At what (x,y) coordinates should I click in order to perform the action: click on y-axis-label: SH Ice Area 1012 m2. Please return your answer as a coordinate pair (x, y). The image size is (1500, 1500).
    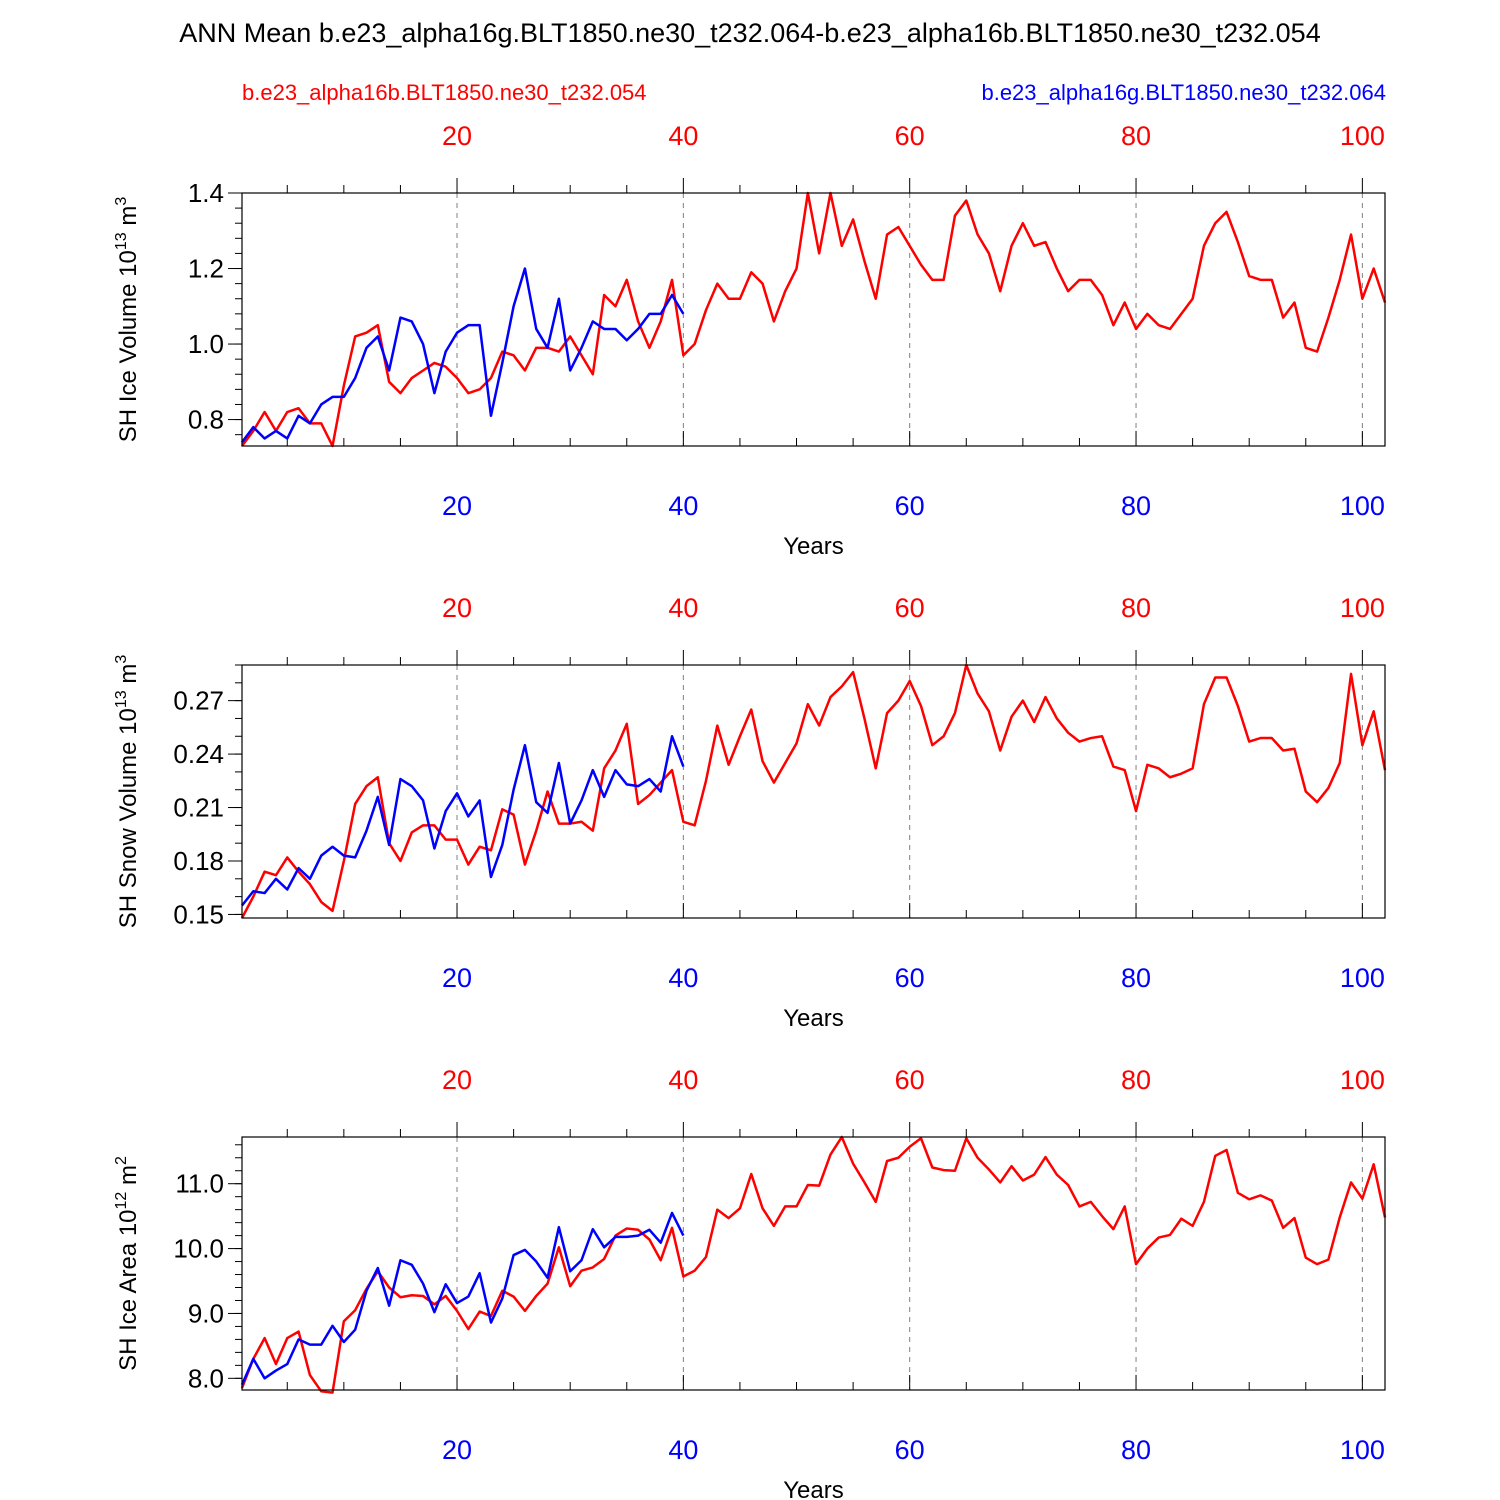
    Looking at the image, I should click on (127, 1263).